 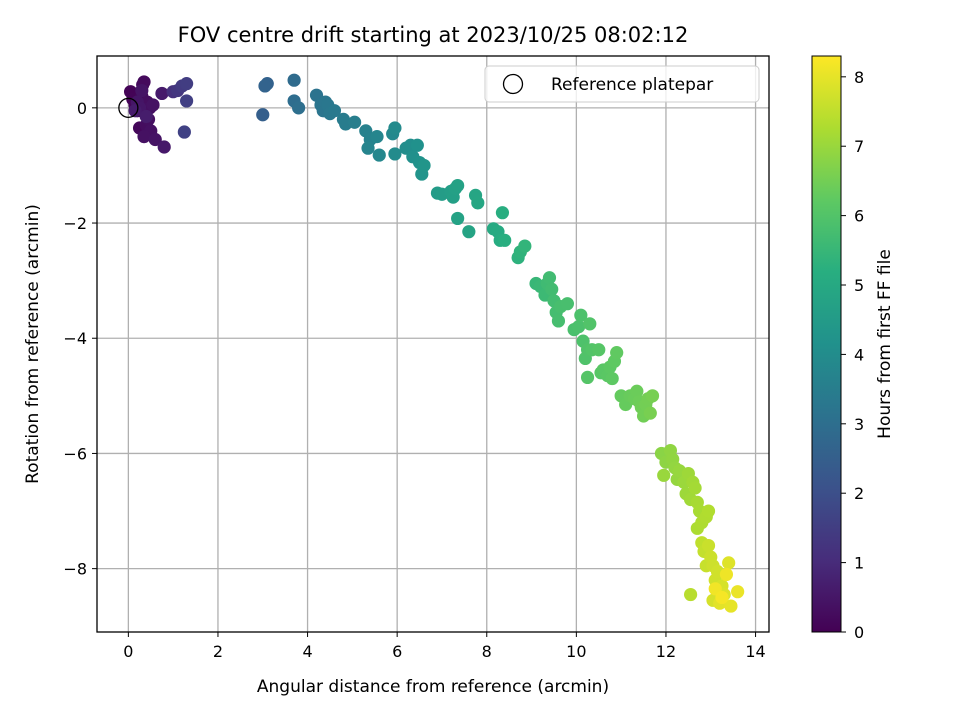 What do you see at coordinates (859, 563) in the screenshot?
I see `colorbar-tick-label: 1` at bounding box center [859, 563].